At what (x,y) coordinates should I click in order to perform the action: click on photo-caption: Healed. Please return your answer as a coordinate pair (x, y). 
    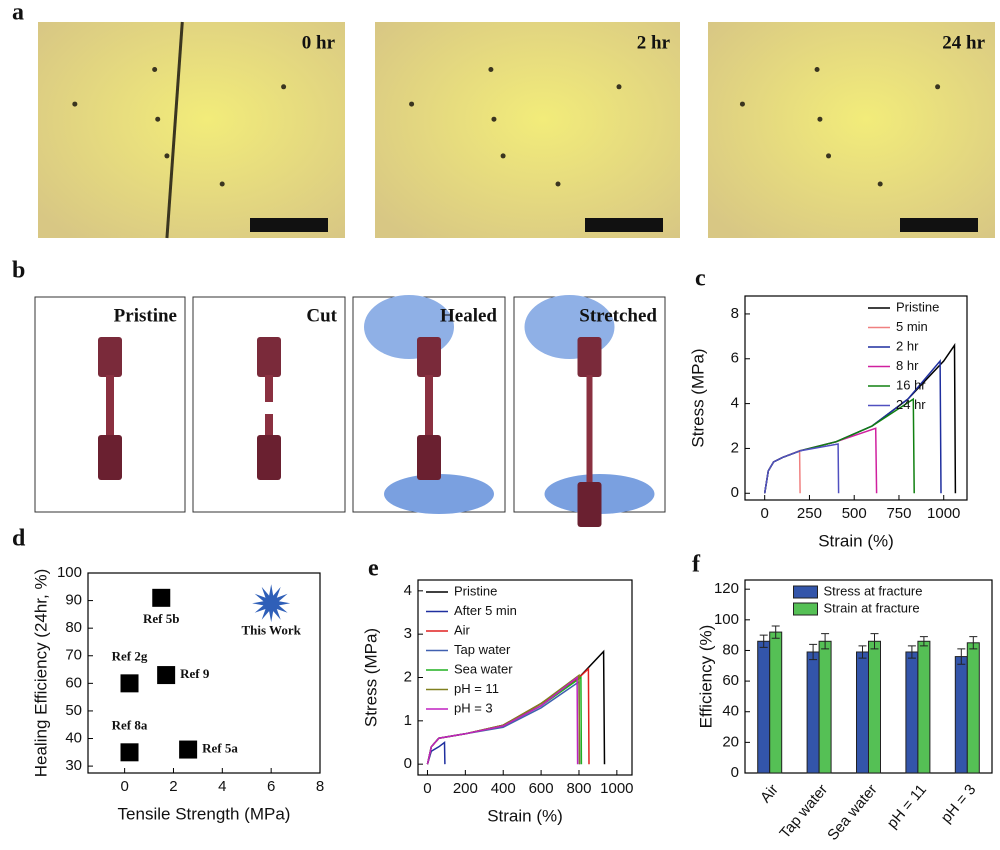
    Looking at the image, I should click on (468, 315).